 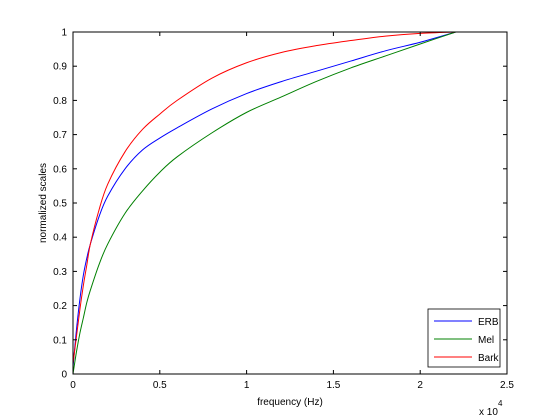 What do you see at coordinates (60, 67) in the screenshot?
I see `y-tick-label: 0.9` at bounding box center [60, 67].